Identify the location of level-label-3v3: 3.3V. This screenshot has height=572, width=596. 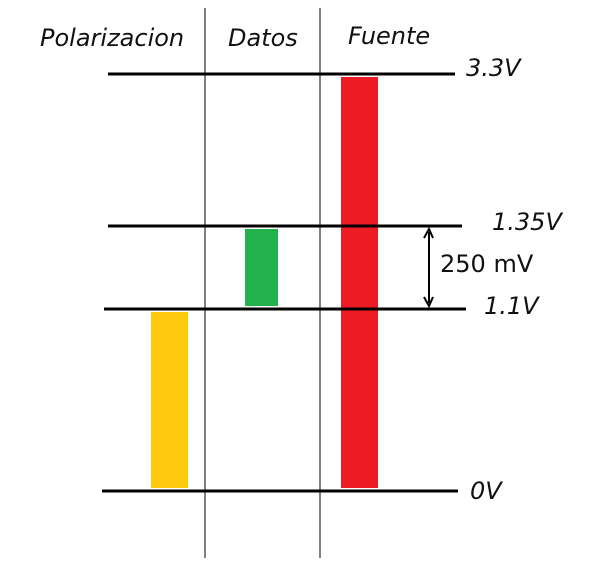
(494, 68).